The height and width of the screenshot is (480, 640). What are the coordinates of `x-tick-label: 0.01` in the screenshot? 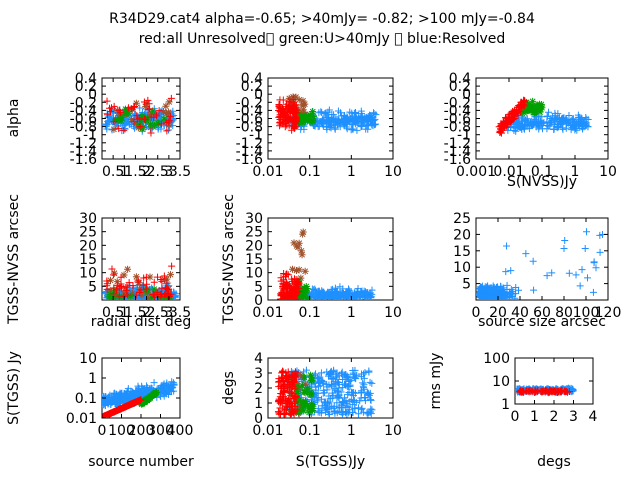 It's located at (267, 172).